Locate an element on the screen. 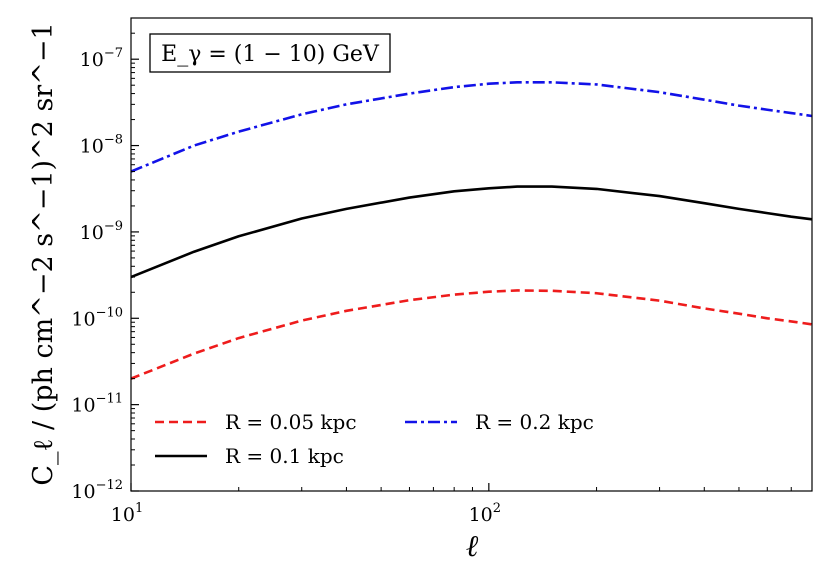 Image resolution: width=830 pixels, height=574 pixels. legend-label-0: R = 0.05 kpc is located at coordinates (291, 422).